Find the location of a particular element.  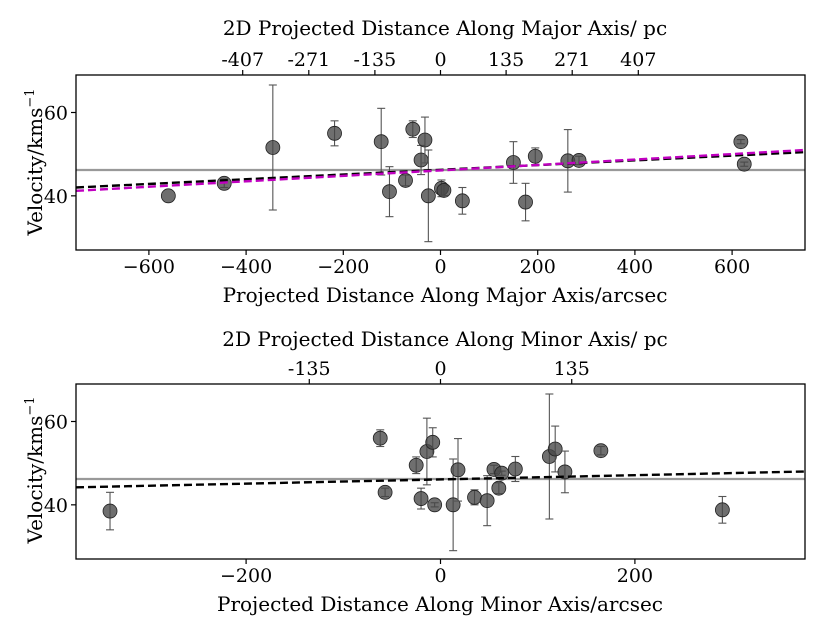

major-ylabel-sup: −1 is located at coordinates (30, 97).